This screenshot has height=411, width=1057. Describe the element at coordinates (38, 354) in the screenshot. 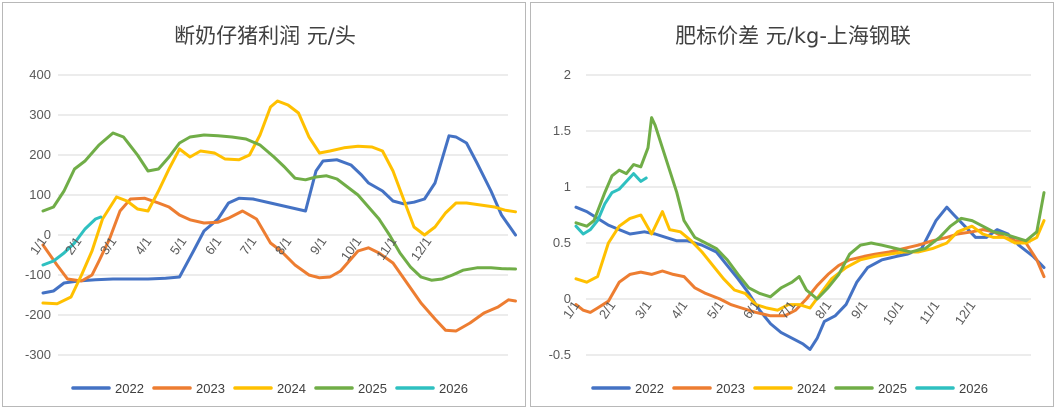

I see `y-tick-label: -300` at that location.